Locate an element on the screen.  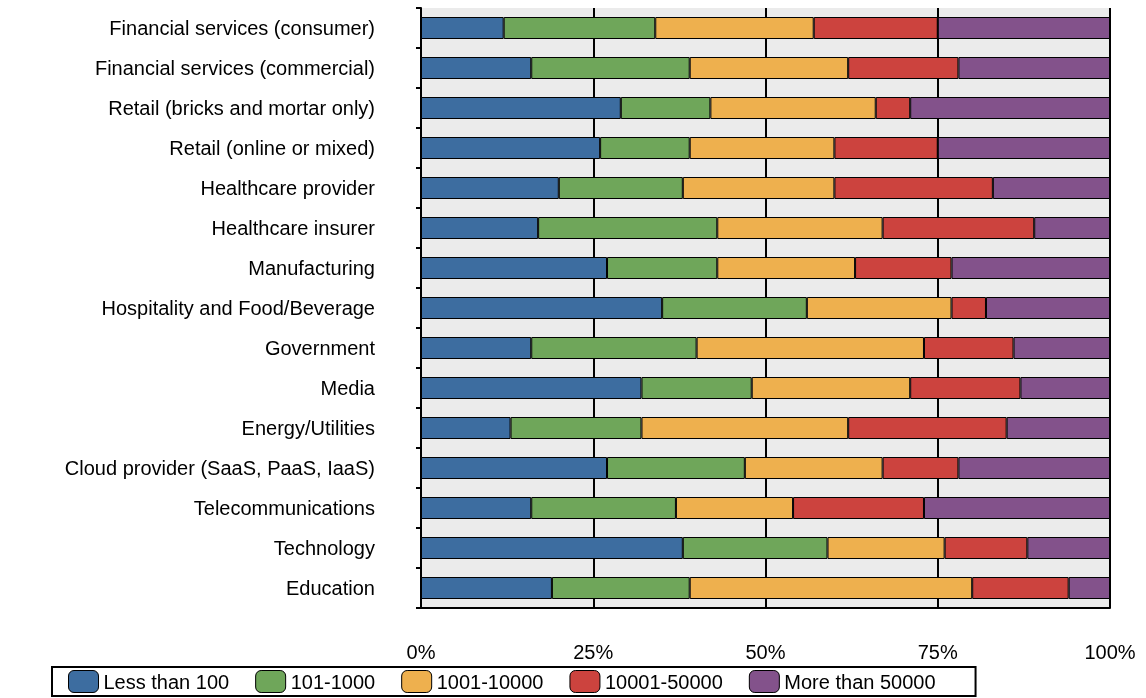
y-tick-label: Government is located at coordinates (320, 348).